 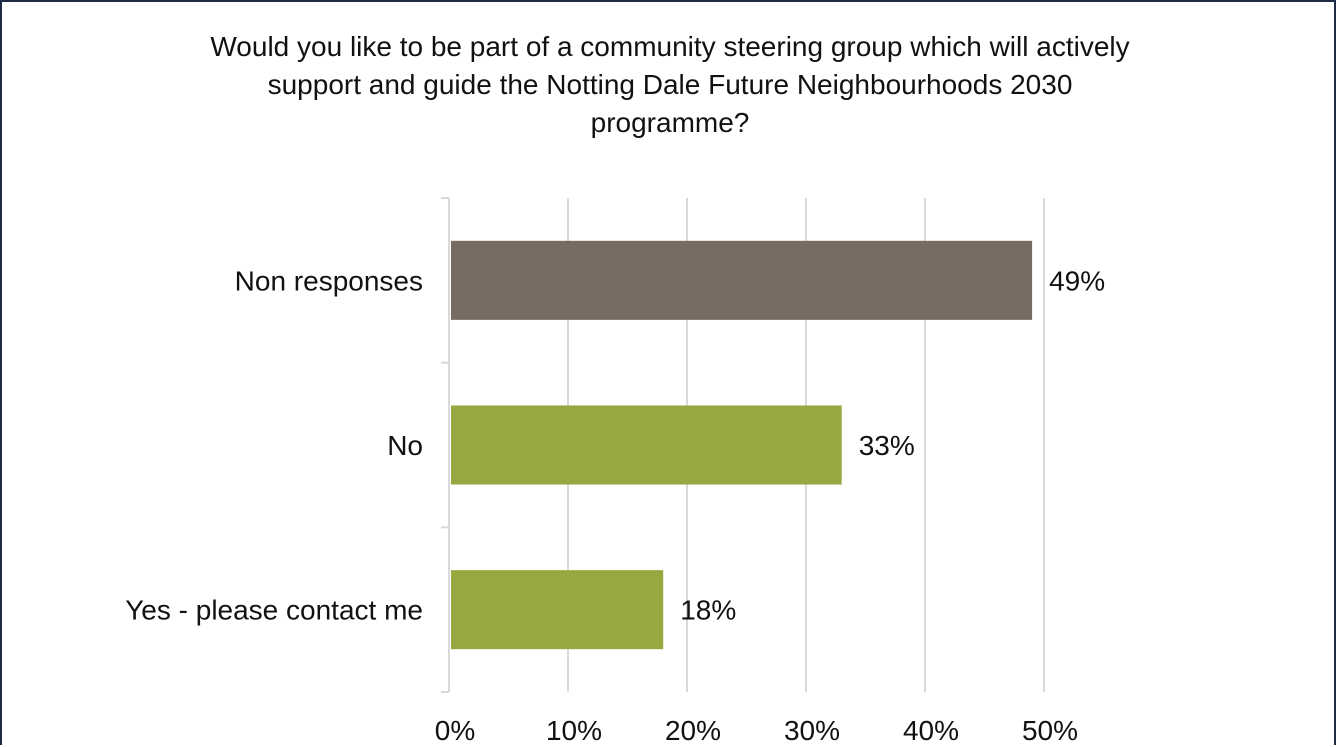 What do you see at coordinates (708, 610) in the screenshot?
I see `data-label-2: 18%` at bounding box center [708, 610].